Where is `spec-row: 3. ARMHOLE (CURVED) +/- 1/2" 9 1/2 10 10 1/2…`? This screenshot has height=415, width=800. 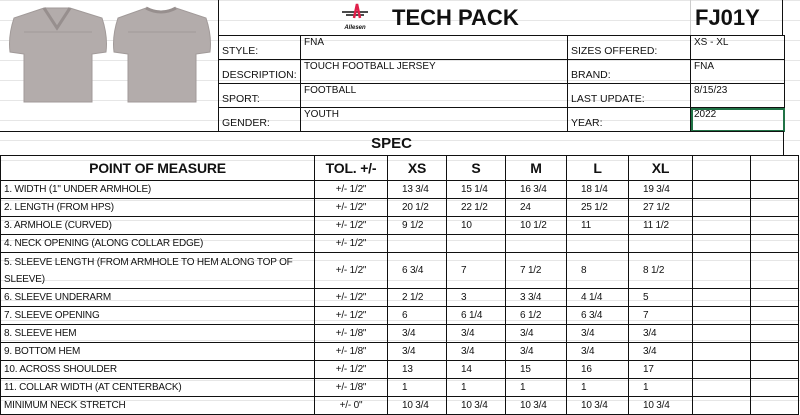
spec-row: 3. ARMHOLE (CURVED) +/- 1/2" 9 1/2 10 10 1/2… is located at coordinates (399, 225).